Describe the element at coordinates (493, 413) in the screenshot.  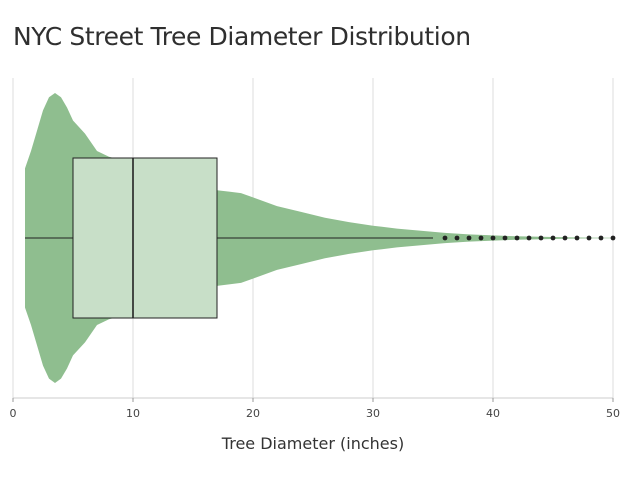
I see `x-tick-label: 40` at that location.